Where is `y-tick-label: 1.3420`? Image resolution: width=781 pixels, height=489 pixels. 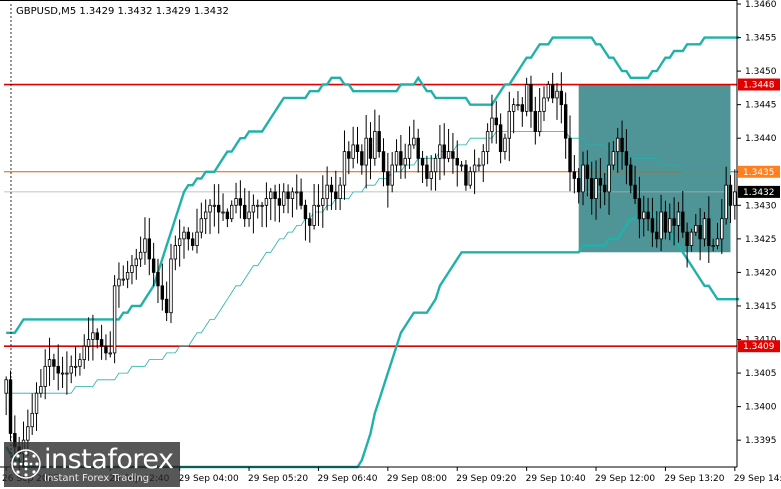
y-tick-label: 1.3420 is located at coordinates (761, 273).